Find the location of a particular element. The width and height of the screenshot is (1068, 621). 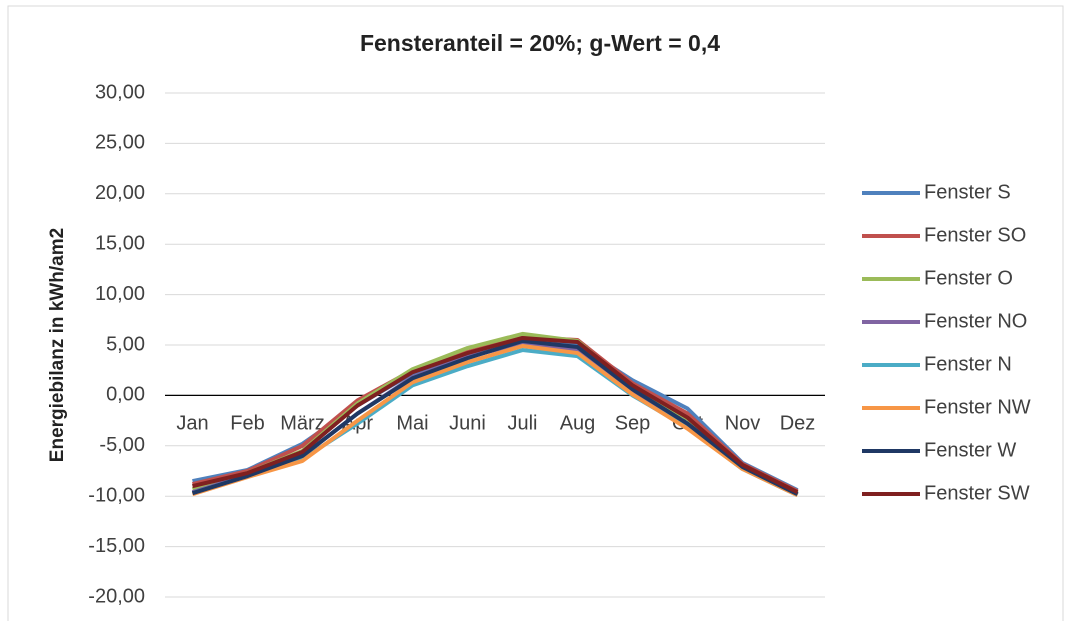

x-tick-label: Sep is located at coordinates (633, 424).